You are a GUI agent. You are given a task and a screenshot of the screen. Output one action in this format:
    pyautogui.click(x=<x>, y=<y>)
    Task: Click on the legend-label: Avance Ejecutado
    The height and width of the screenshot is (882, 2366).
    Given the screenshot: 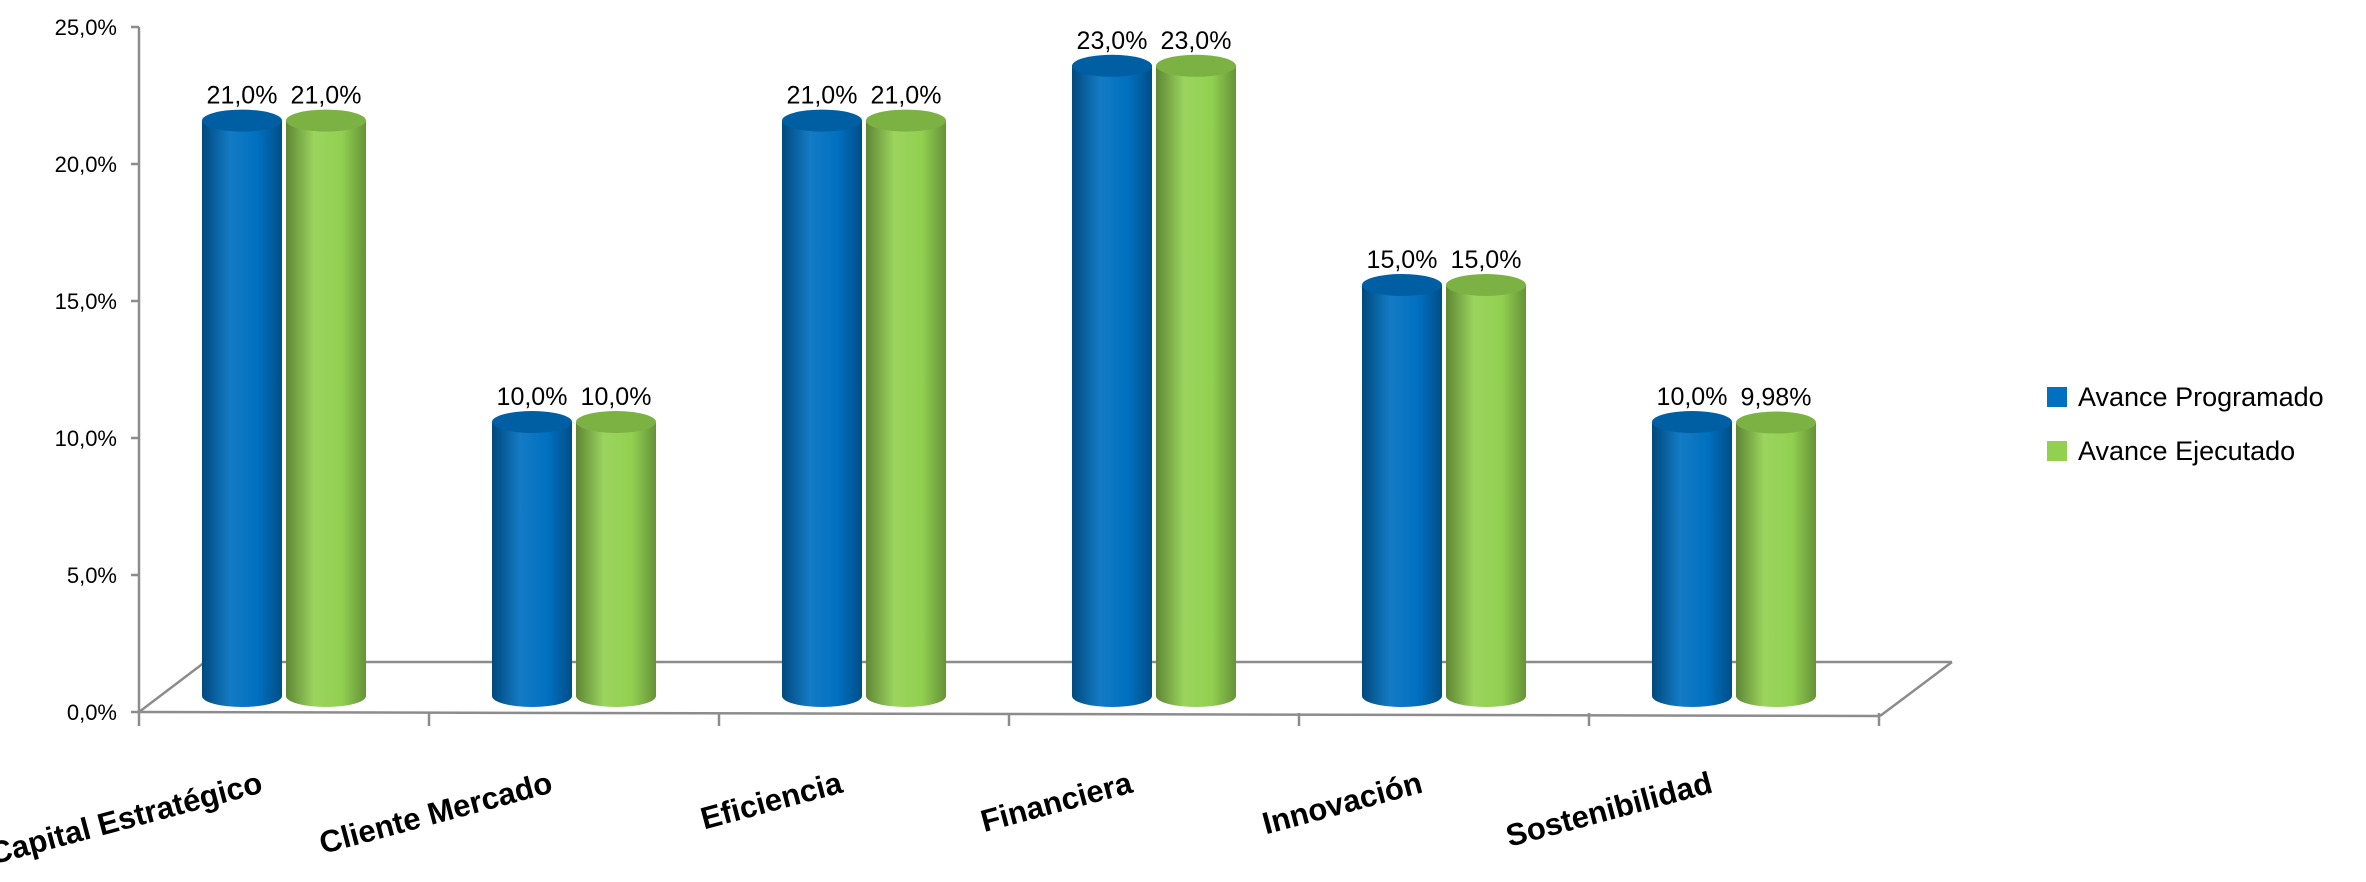 What is the action you would take?
    pyautogui.click(x=2186, y=451)
    